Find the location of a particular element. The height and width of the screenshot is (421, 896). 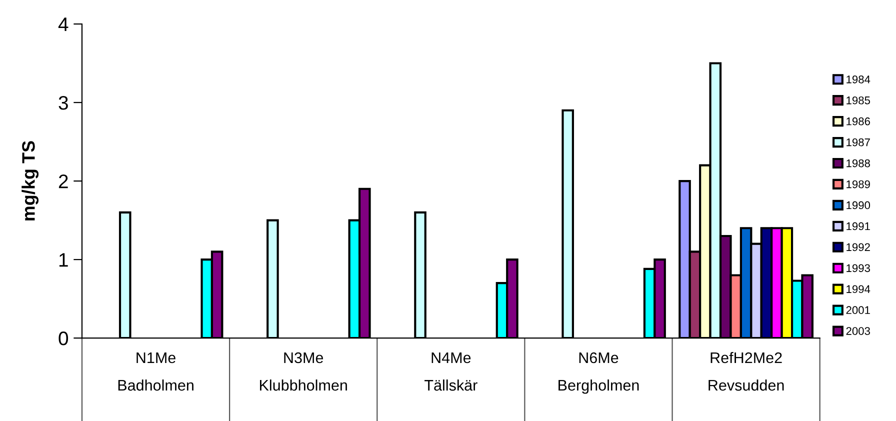

y-tick-label: 0 is located at coordinates (63, 339).